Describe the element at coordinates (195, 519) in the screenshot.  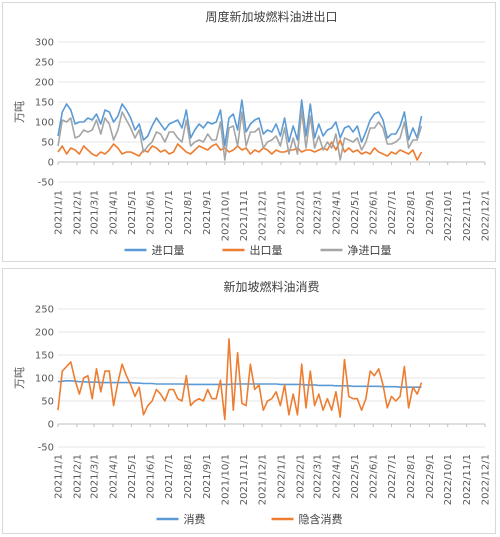
I see `legend-entry: 消费` at that location.